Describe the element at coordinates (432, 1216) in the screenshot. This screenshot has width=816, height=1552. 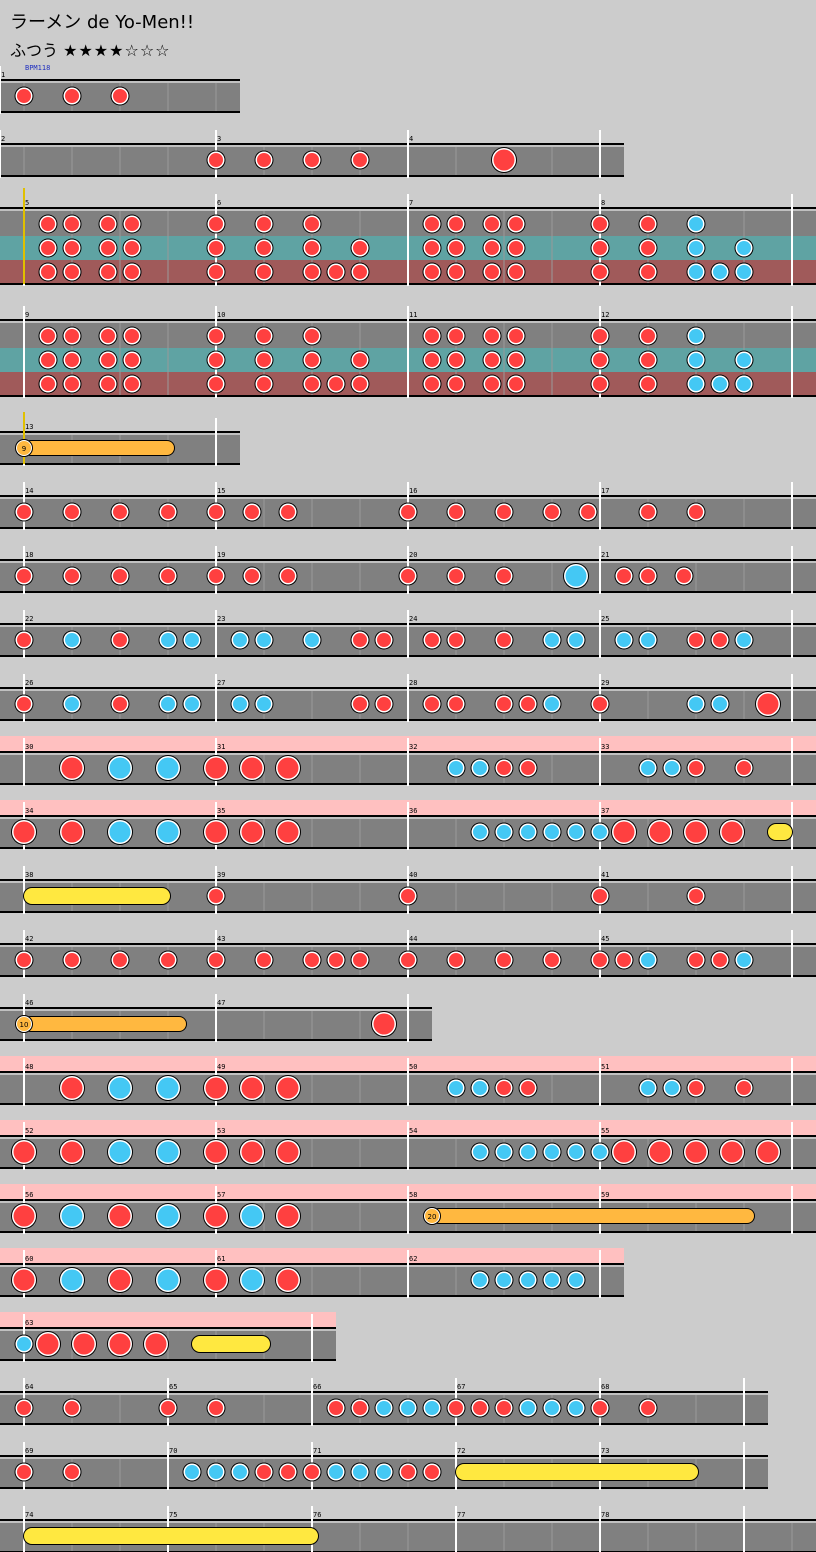
I see `roll-head` at that location.